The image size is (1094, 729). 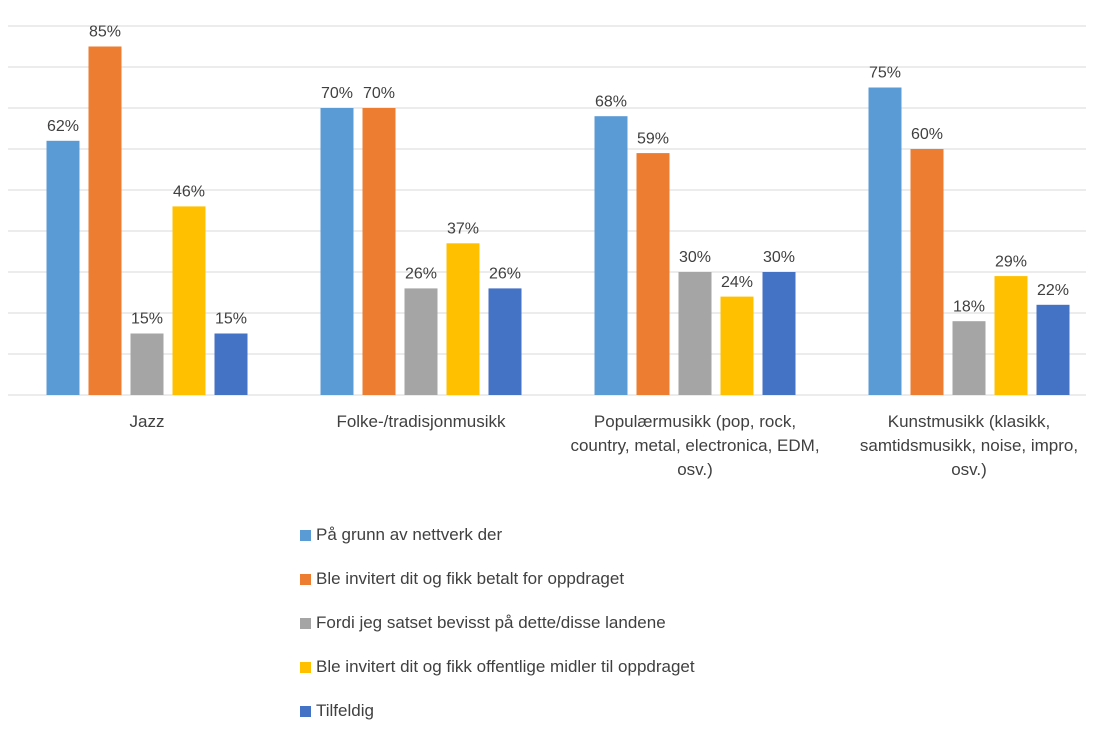 What do you see at coordinates (653, 138) in the screenshot?
I see `data-label: 59%` at bounding box center [653, 138].